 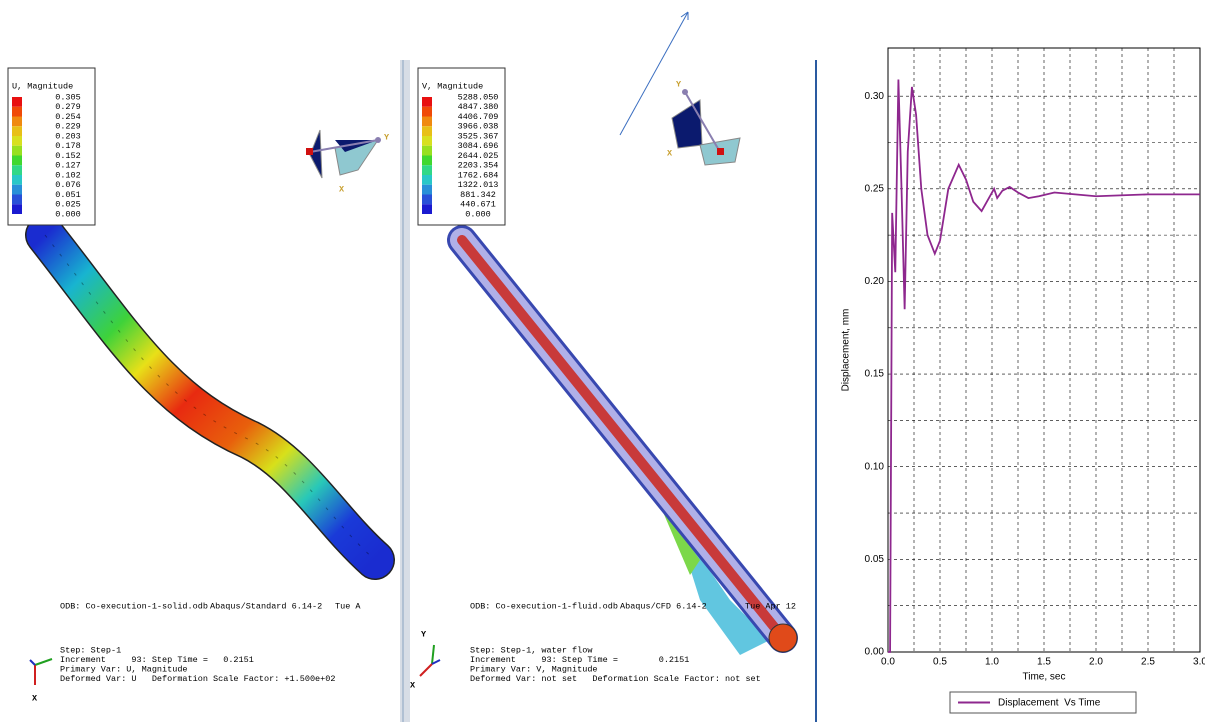 I want to click on step-info: Step: Step-1, so click(x=90, y=650).